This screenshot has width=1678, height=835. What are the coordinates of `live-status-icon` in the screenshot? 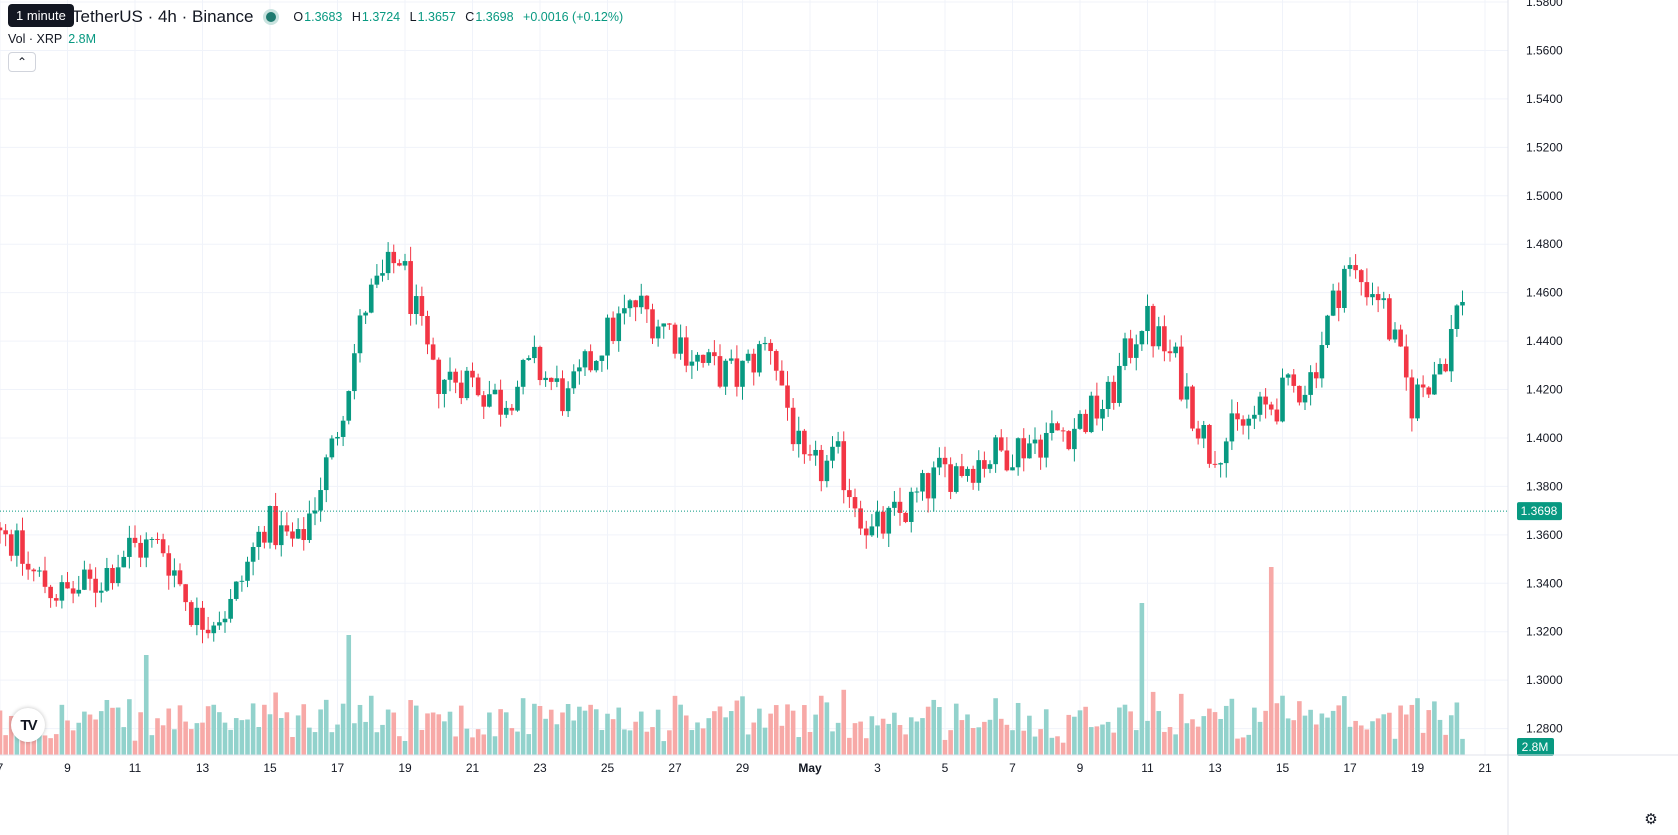 It's located at (271, 17).